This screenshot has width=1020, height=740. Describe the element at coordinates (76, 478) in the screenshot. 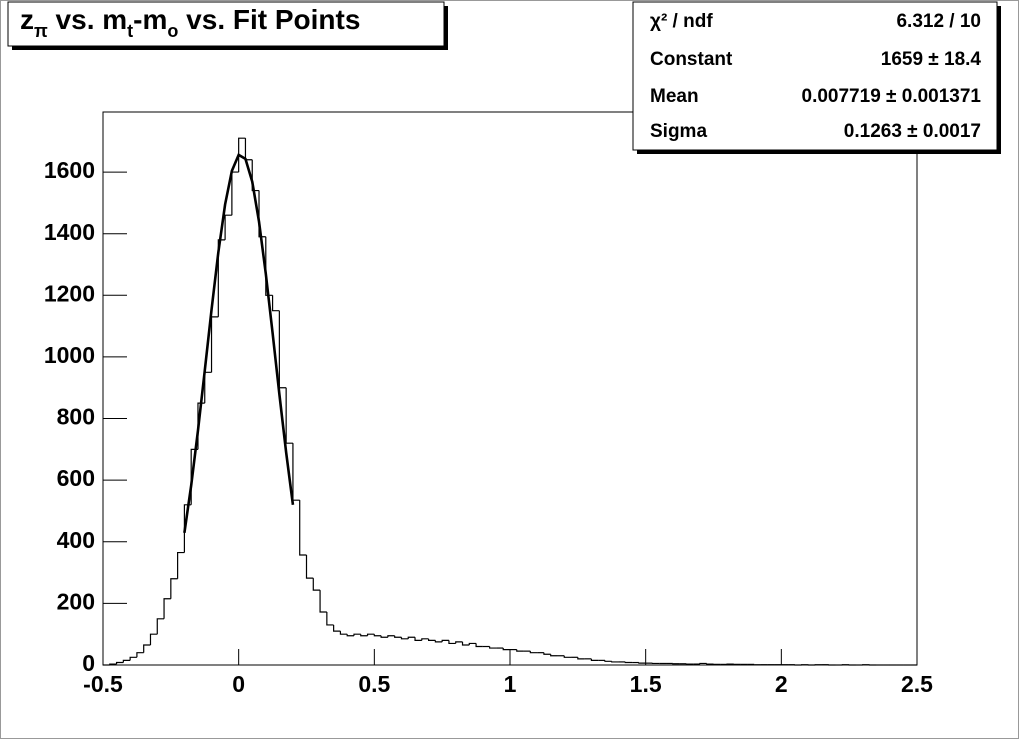

I see `y-tick-label: 600` at that location.